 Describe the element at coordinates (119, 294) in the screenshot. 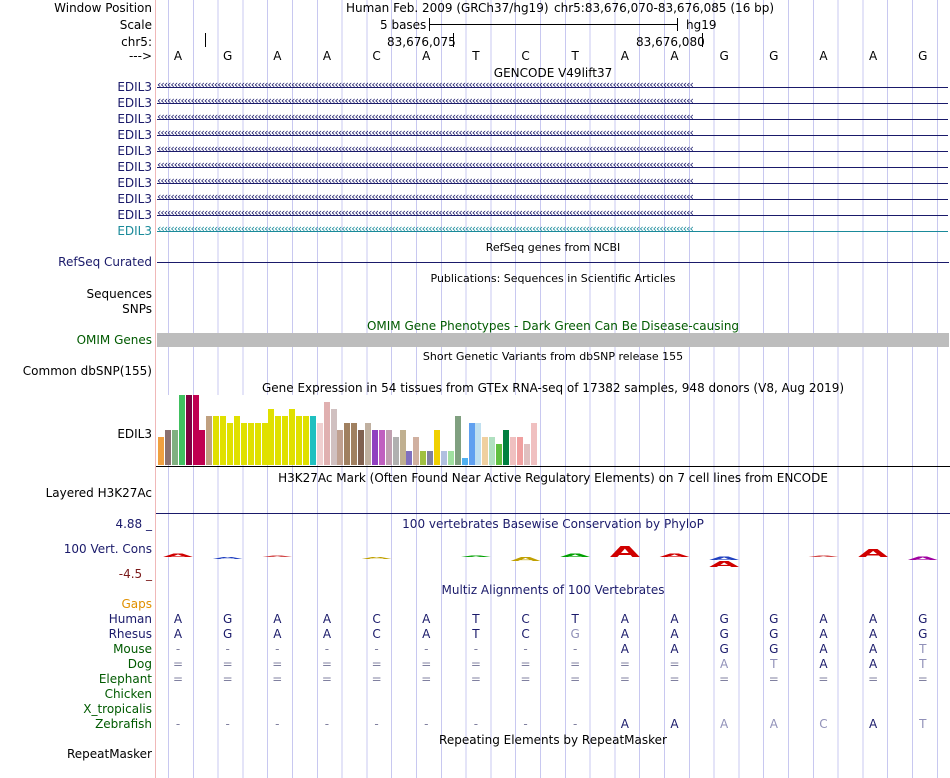

I see `publications-label-sequences: Sequences` at that location.